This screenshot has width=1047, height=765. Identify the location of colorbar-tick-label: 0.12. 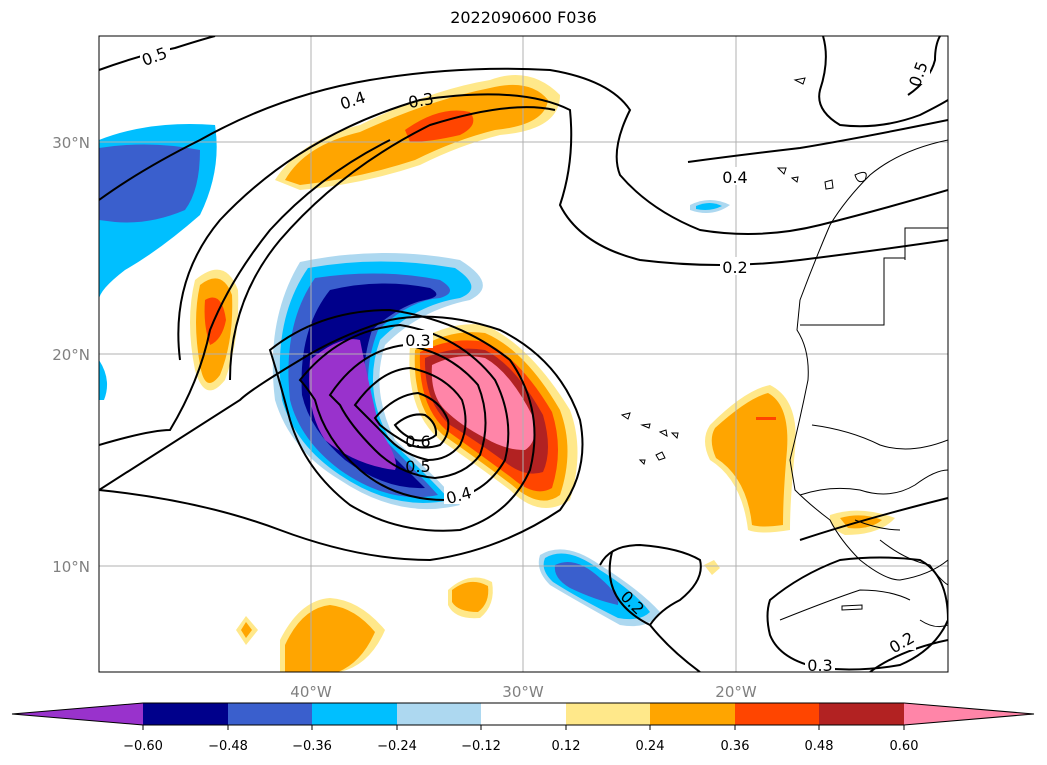
(566, 746).